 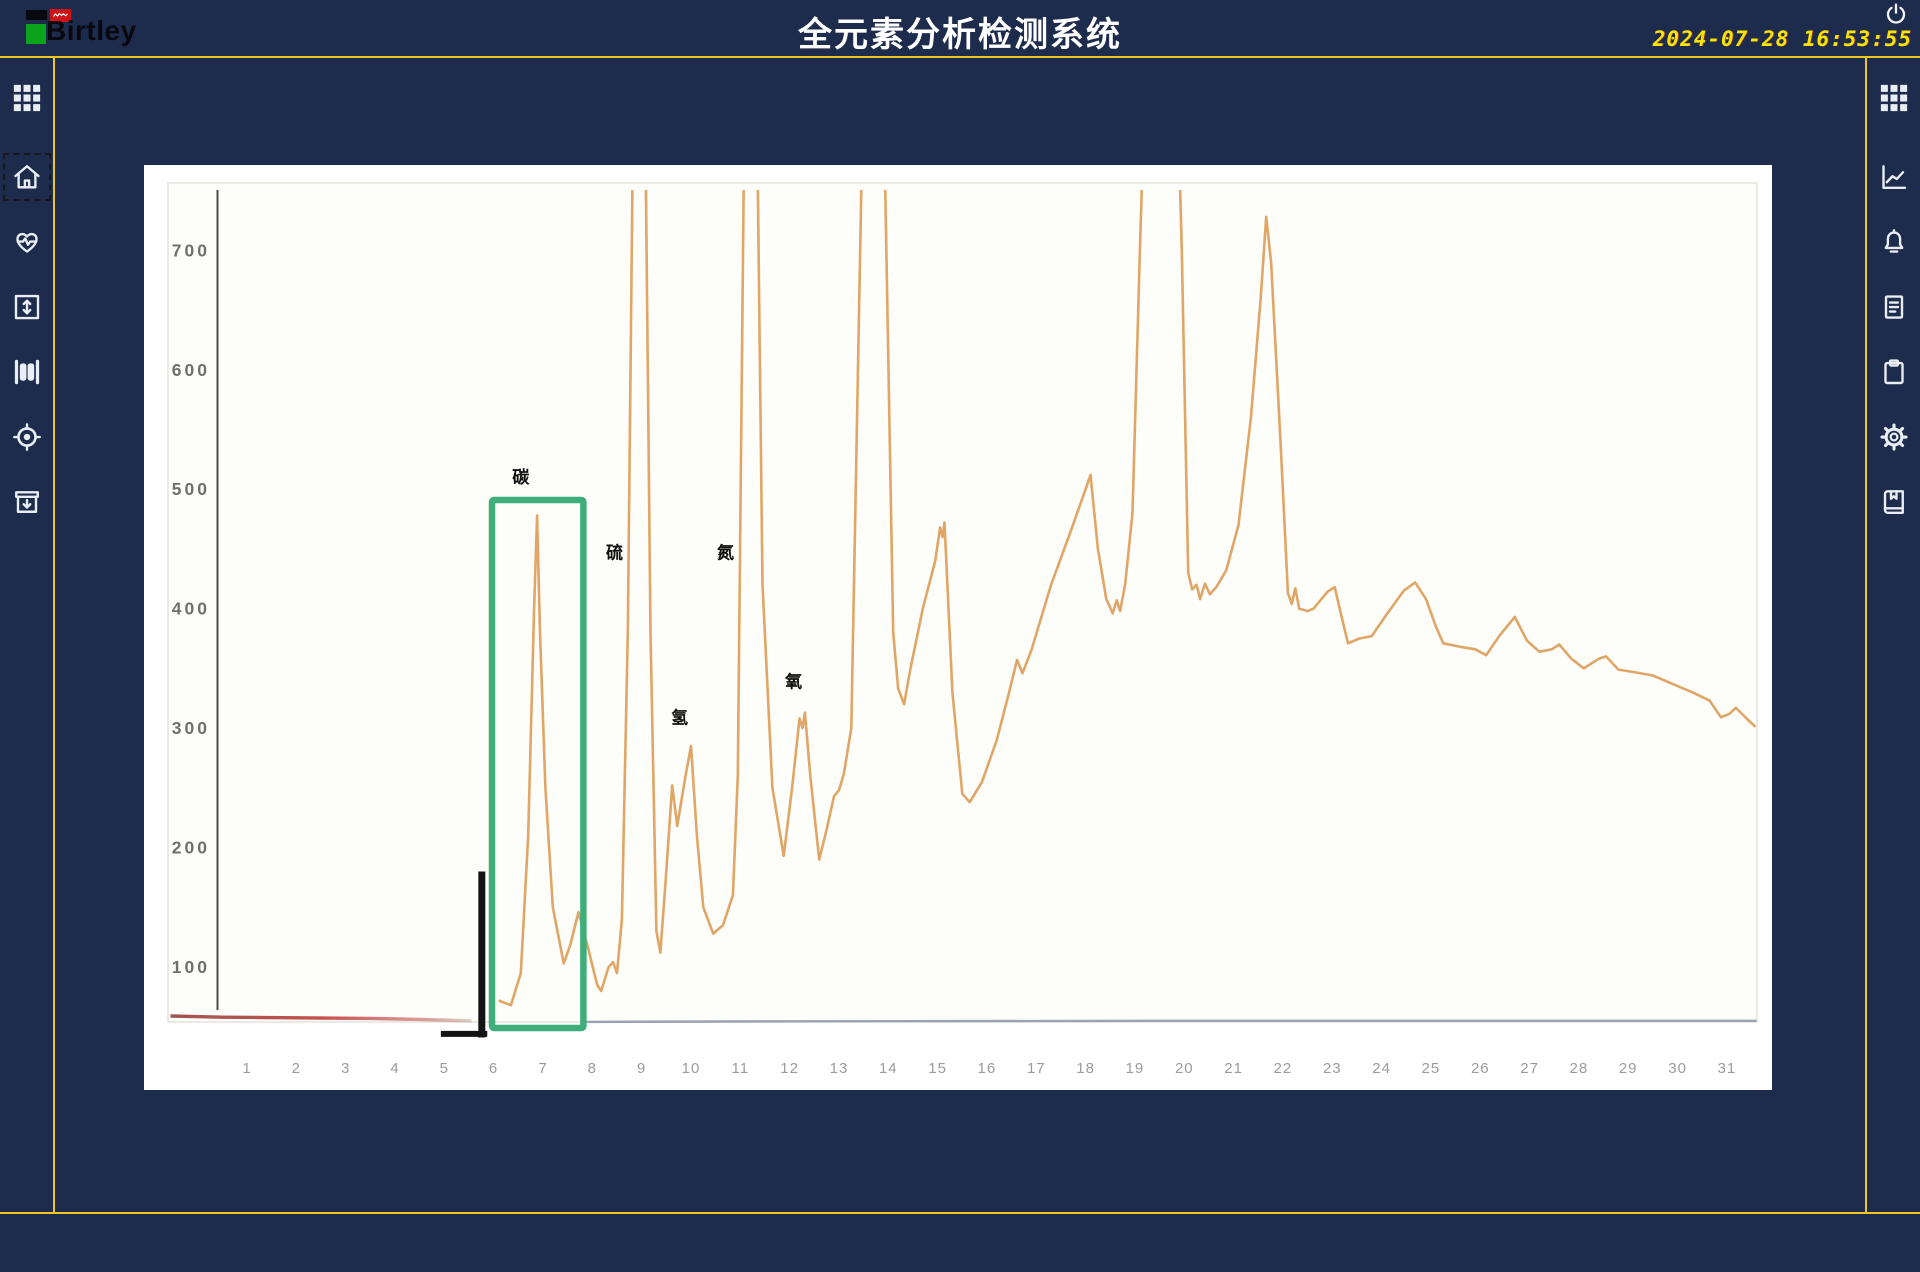 I want to click on svg-text: 12, so click(x=789, y=1068).